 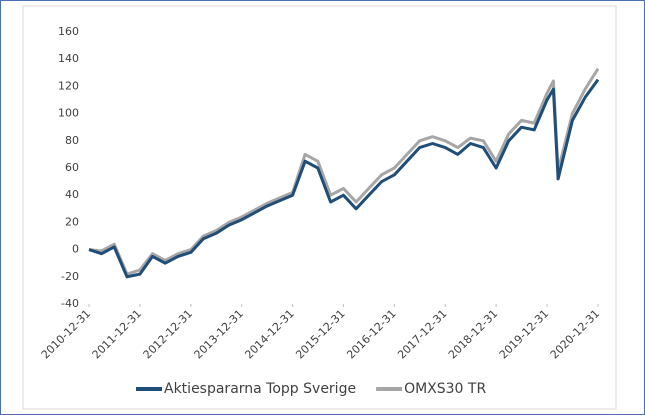 What do you see at coordinates (68, 58) in the screenshot?
I see `y-tick-label: 140` at bounding box center [68, 58].